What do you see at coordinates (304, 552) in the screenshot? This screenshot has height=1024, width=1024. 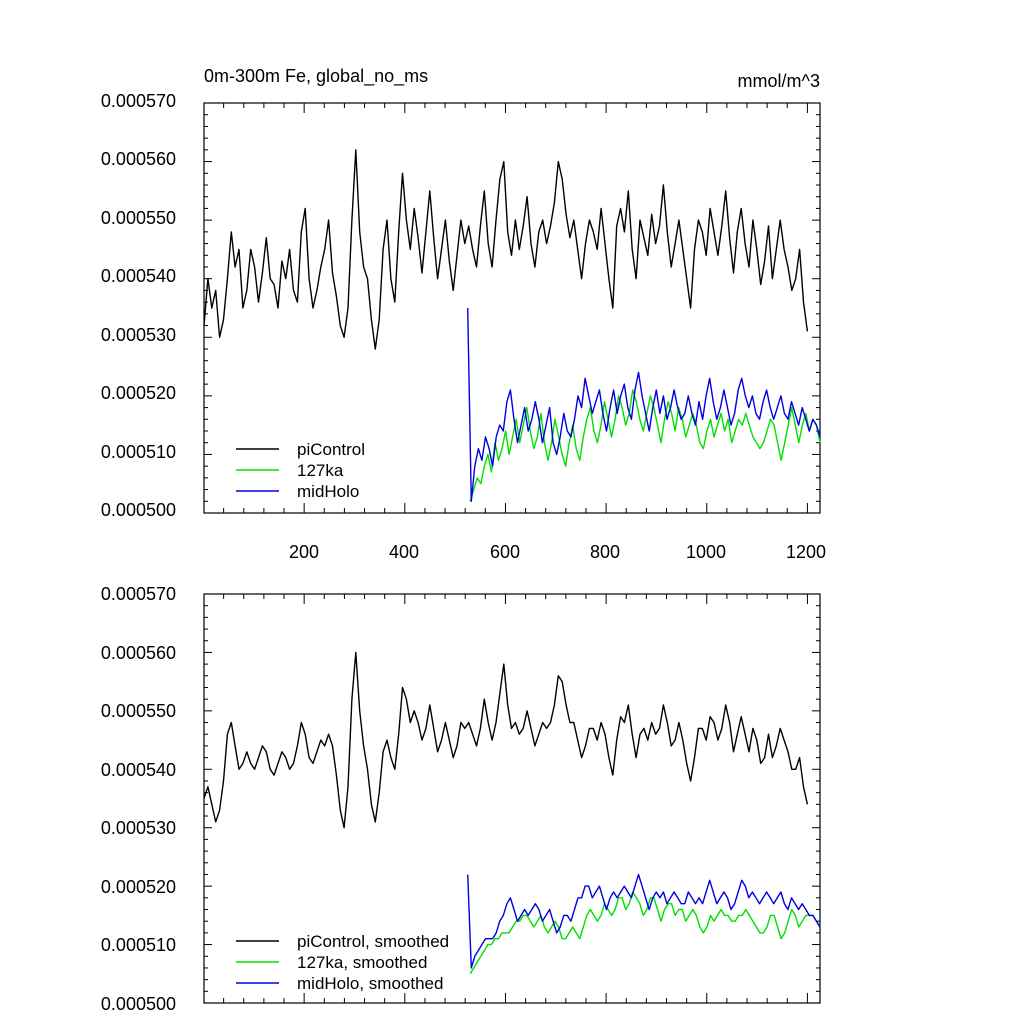 I see `x-tick-label: 200` at bounding box center [304, 552].